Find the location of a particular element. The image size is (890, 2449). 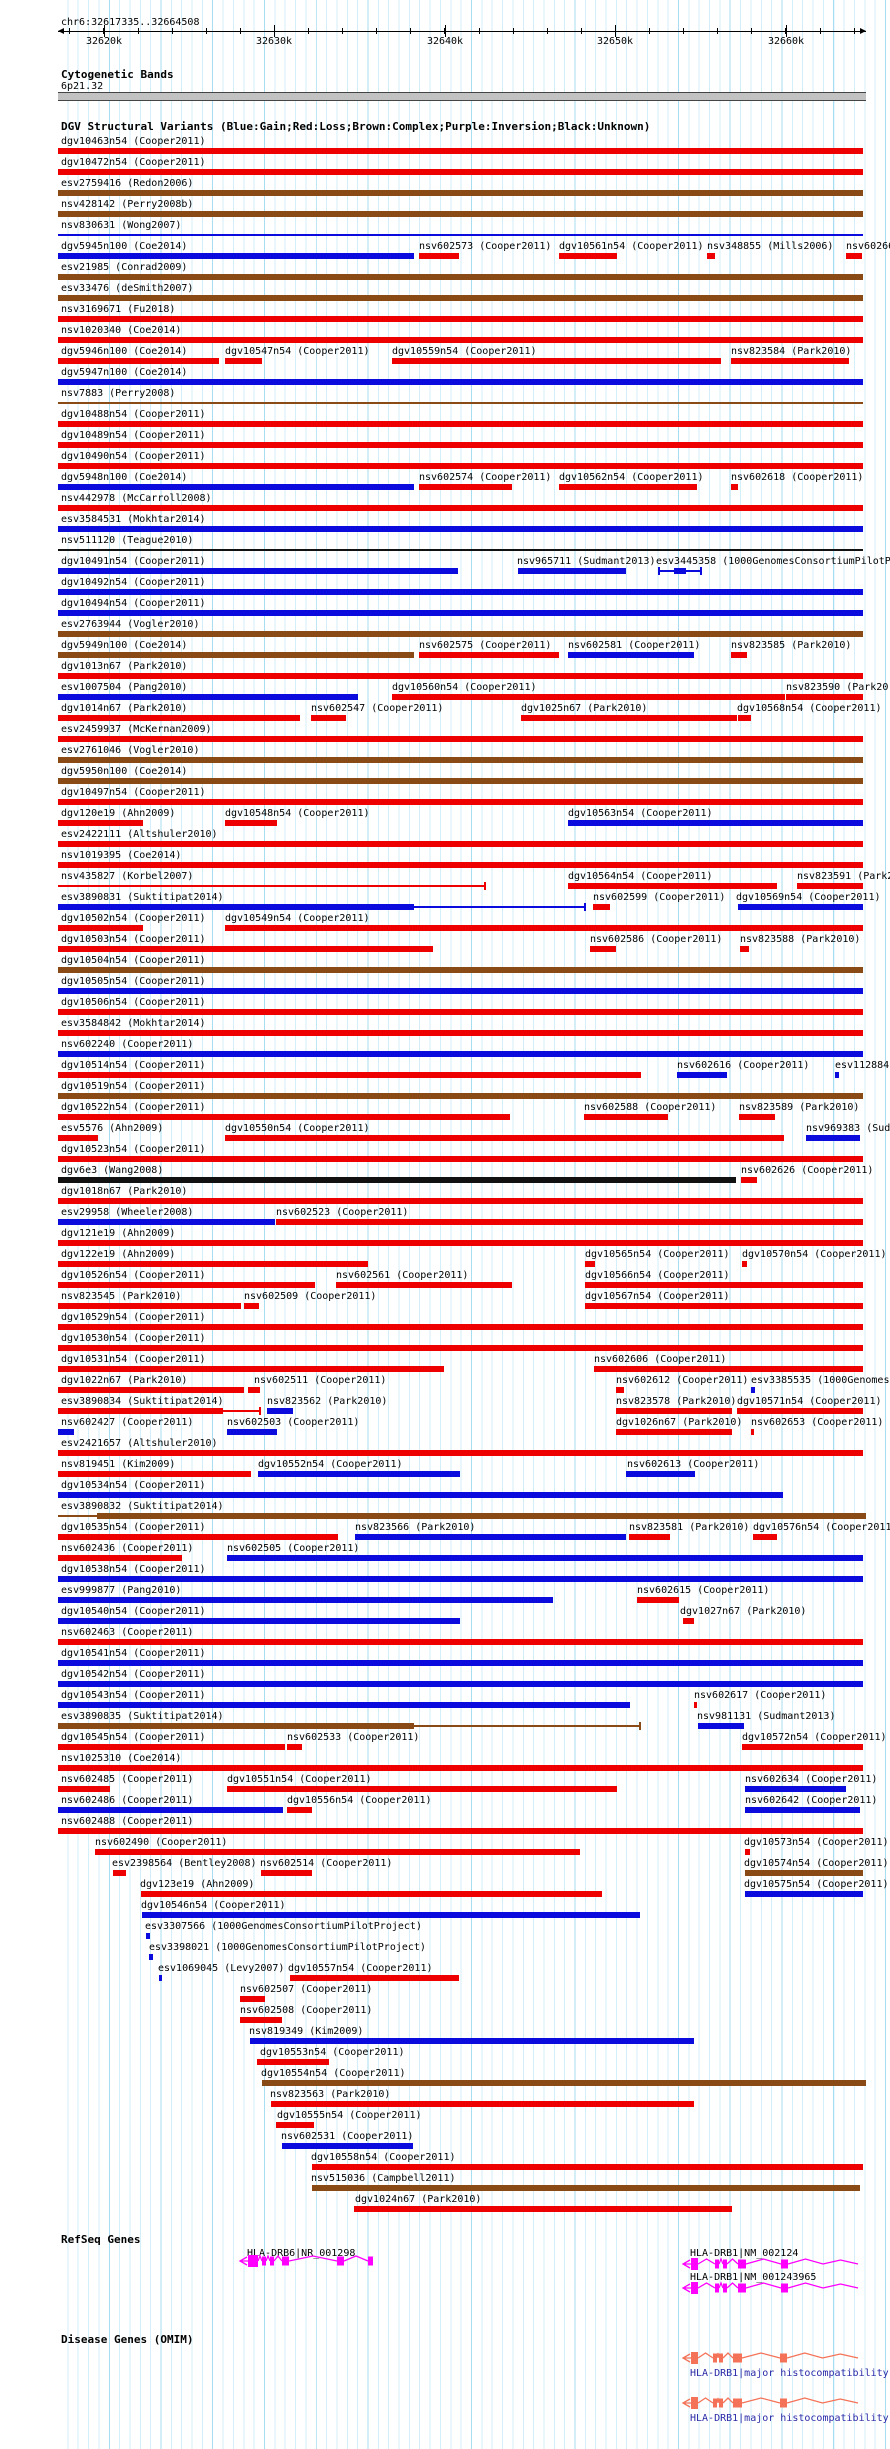

variant-label: dgv5947n100 (Coe2014) is located at coordinates (124, 372).